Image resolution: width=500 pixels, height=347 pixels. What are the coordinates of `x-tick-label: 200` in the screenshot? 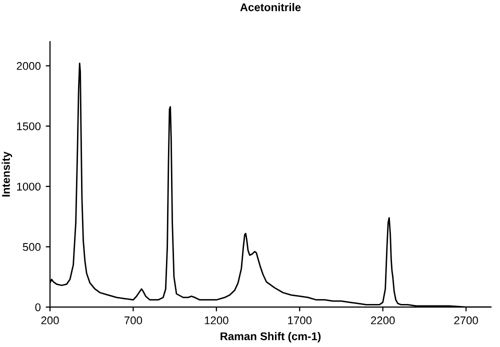 It's located at (50, 320).